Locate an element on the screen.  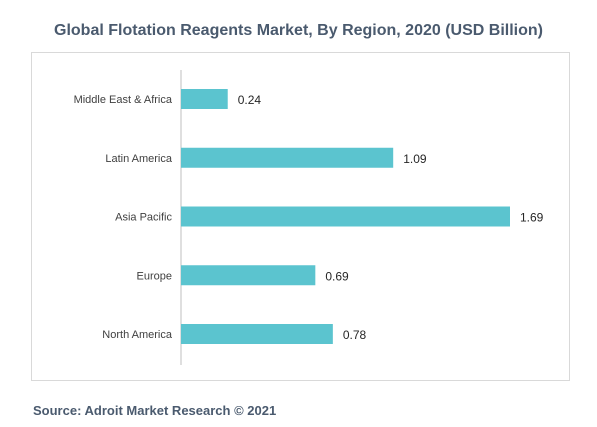
value-label: 0.78 is located at coordinates (355, 335).